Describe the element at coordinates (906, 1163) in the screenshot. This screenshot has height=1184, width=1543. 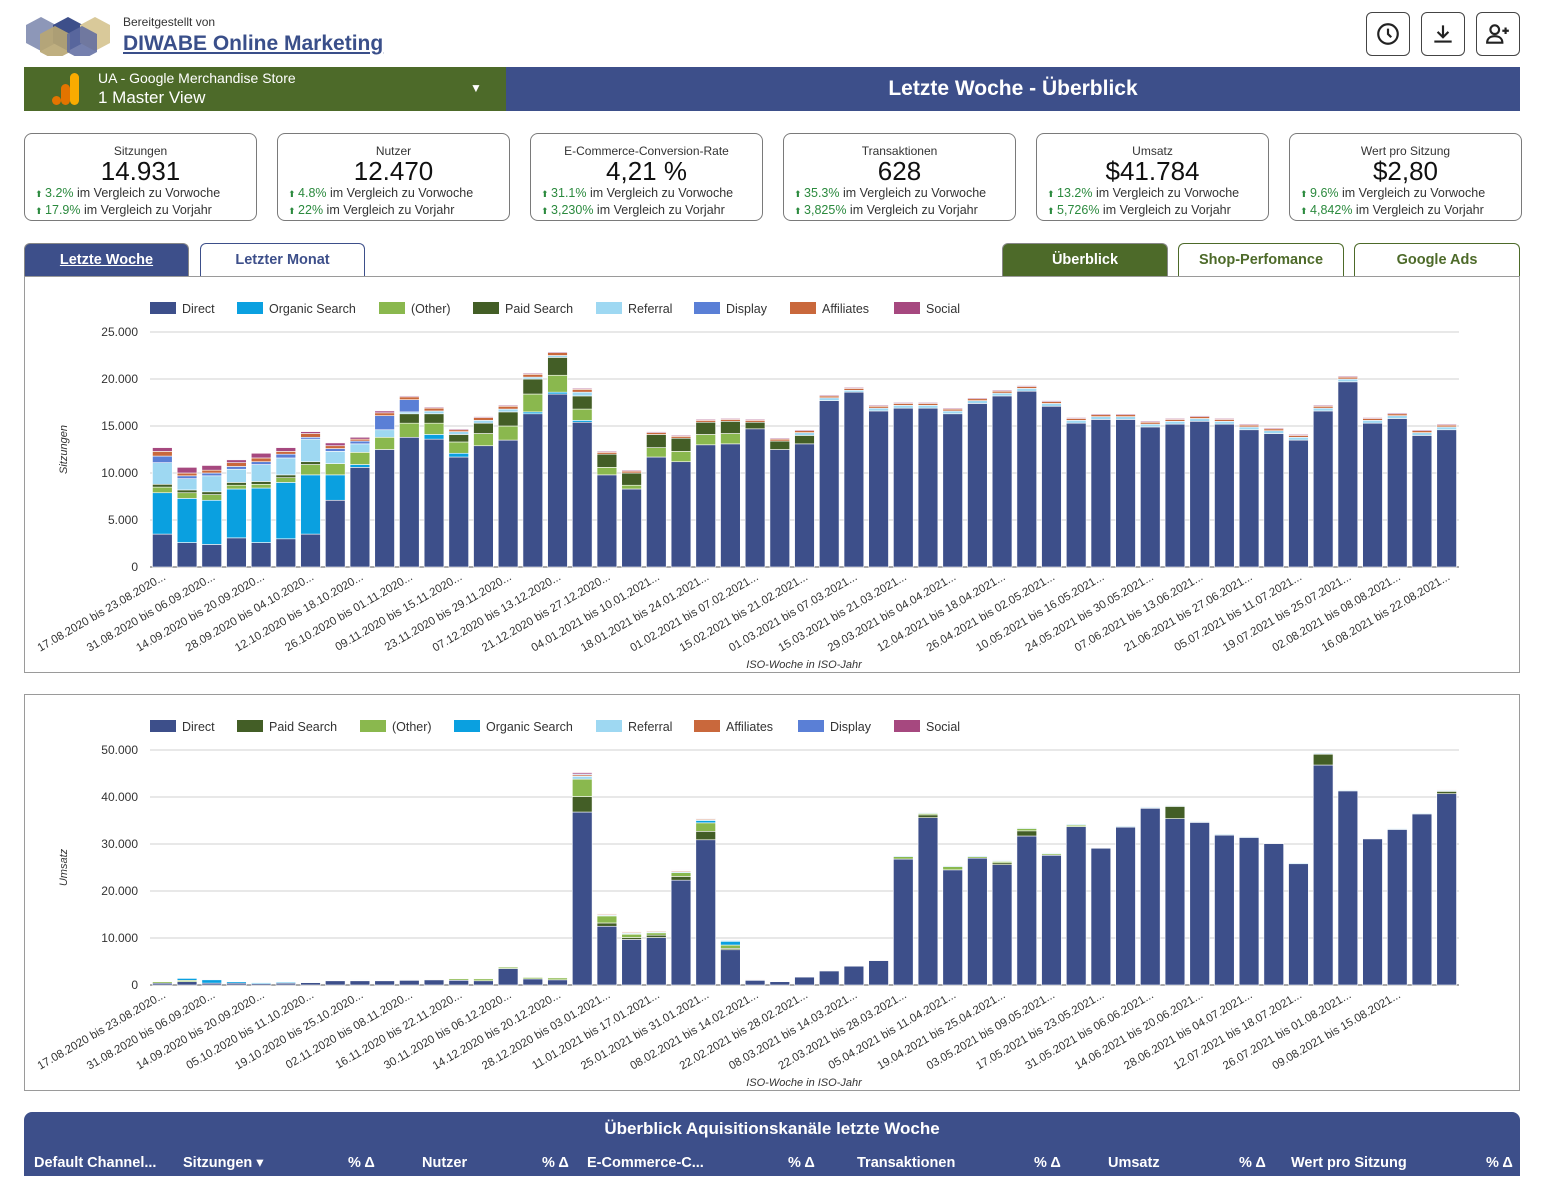
I see `table-column-header: Transaktionen` at that location.